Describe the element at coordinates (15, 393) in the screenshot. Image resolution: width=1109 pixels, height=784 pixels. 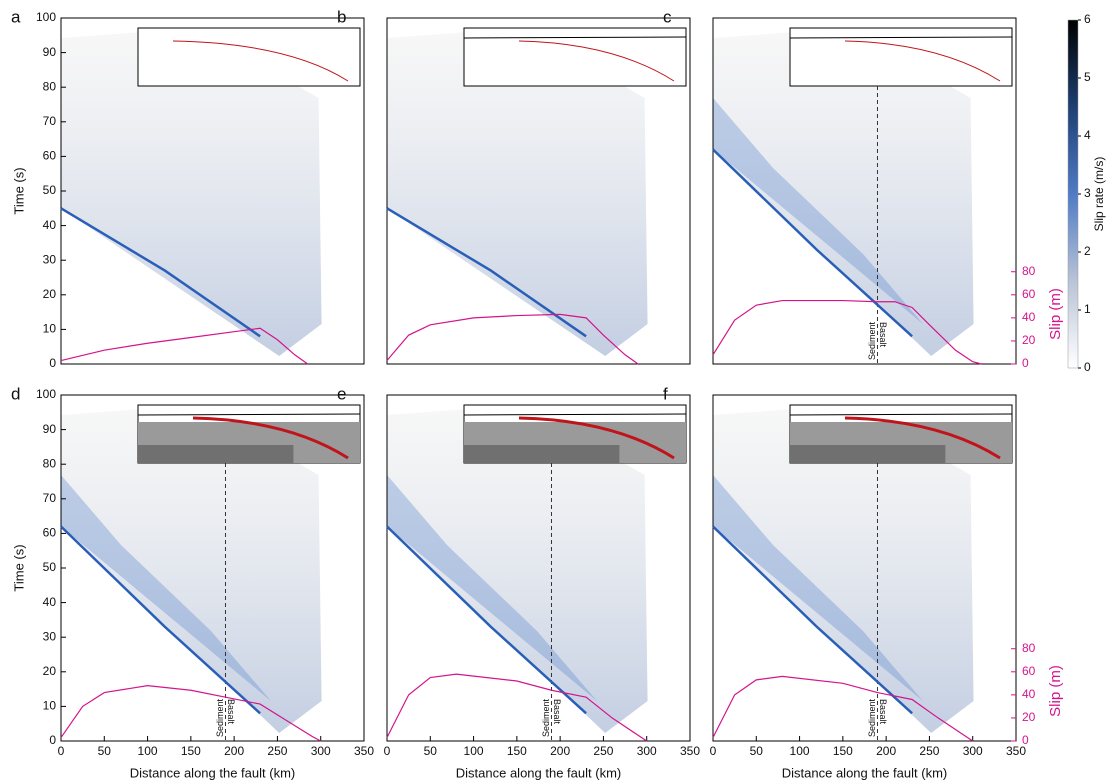
I see `panel-label: d` at that location.